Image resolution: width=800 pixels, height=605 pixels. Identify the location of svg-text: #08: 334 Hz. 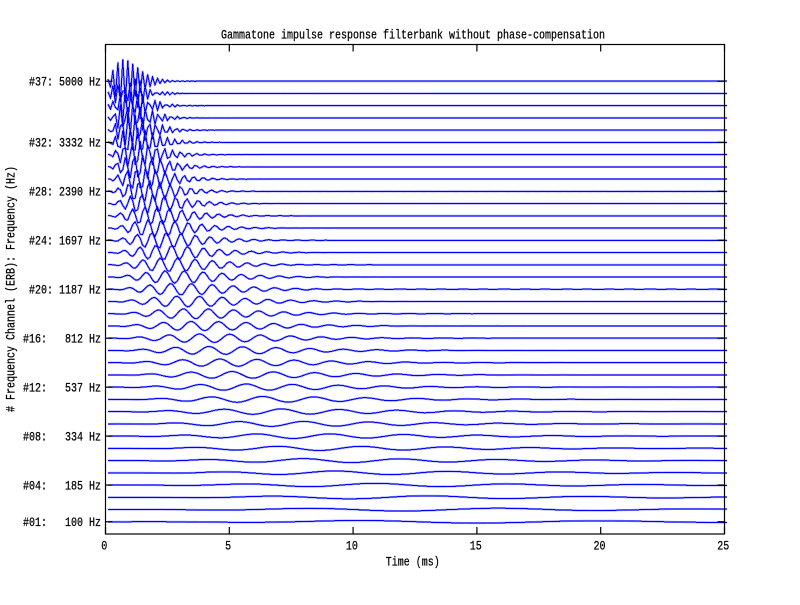
(62, 436).